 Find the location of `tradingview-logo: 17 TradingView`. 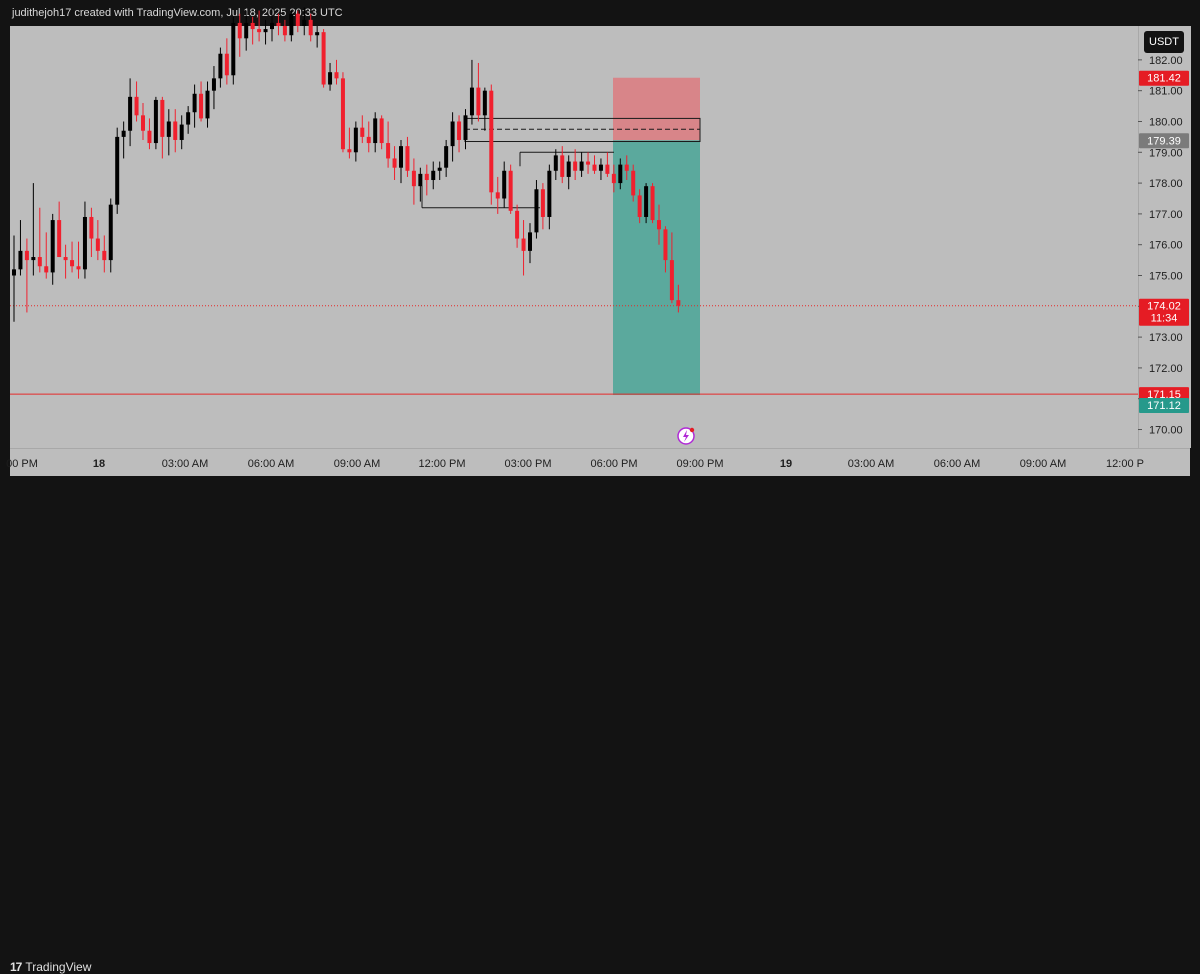

tradingview-logo: 17 TradingView is located at coordinates (50, 967).